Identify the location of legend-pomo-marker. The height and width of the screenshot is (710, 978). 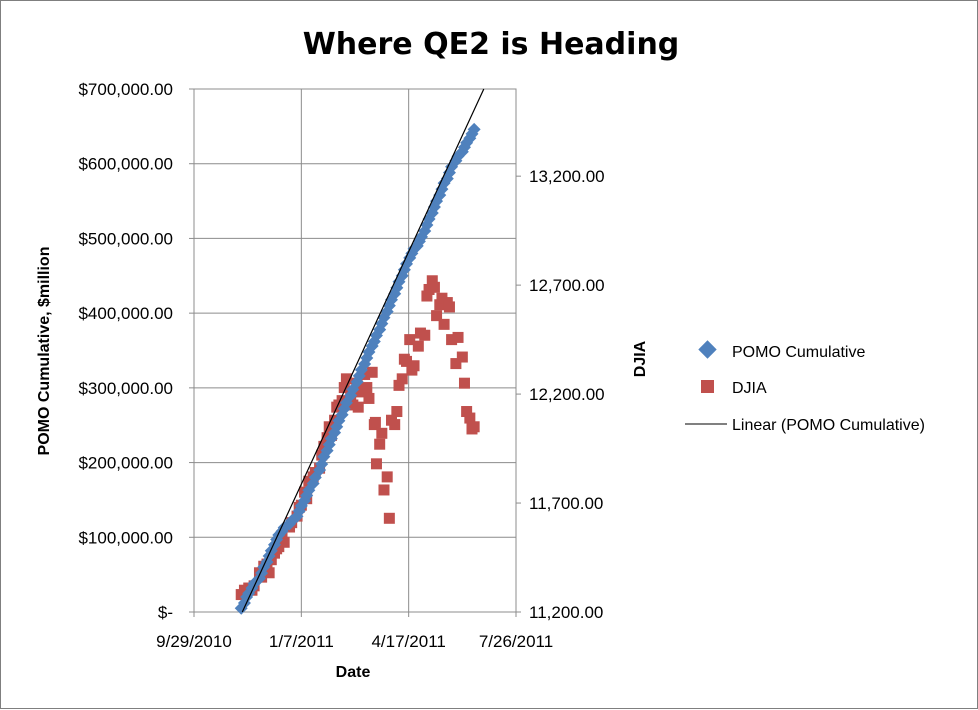
(707, 349).